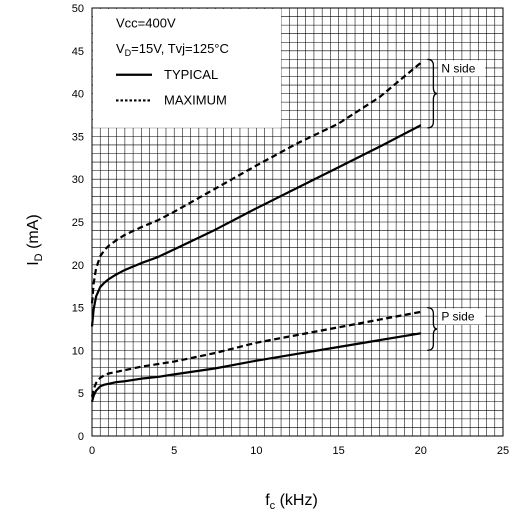 This screenshot has width=517, height=522. I want to click on x-tick-label: 10, so click(256, 451).